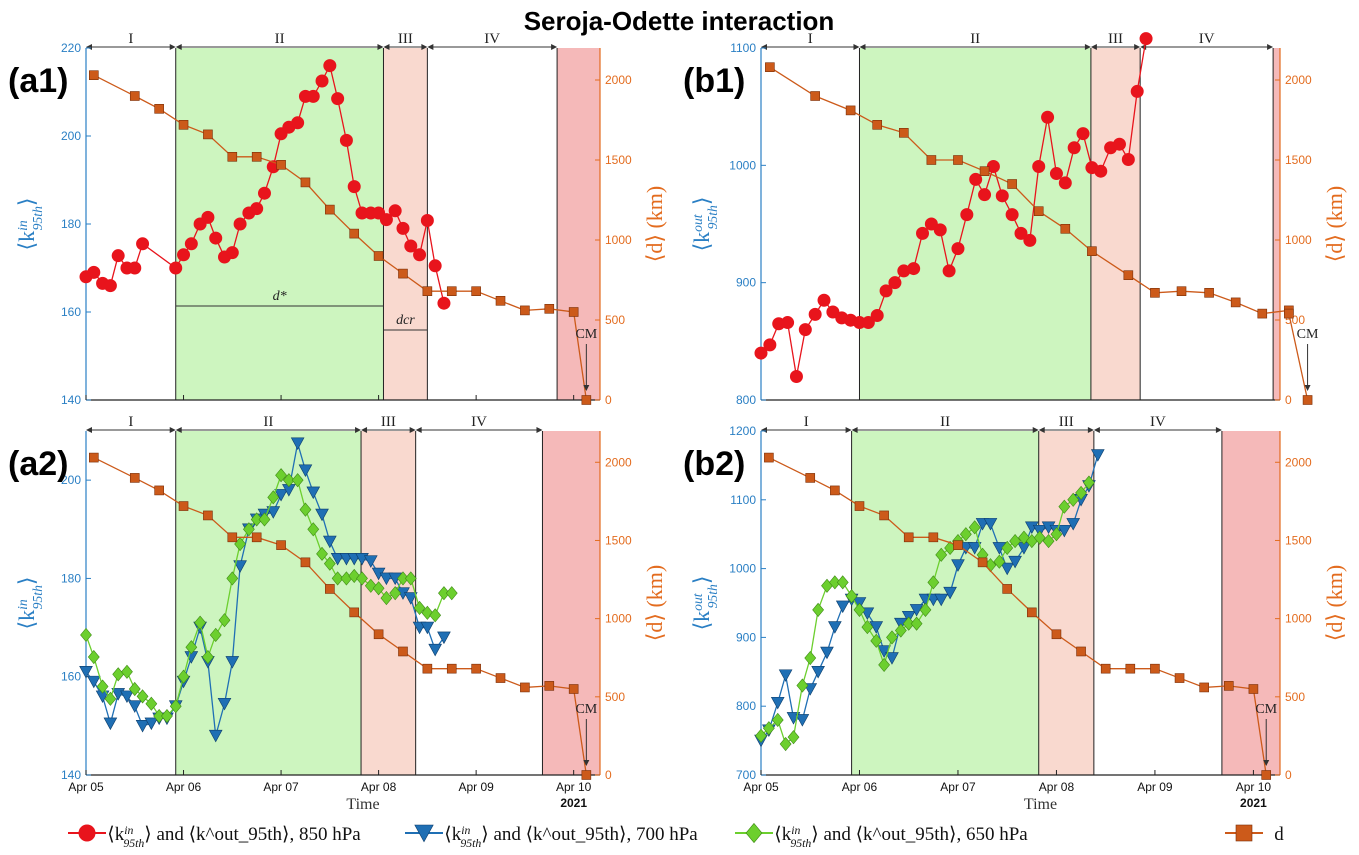 The height and width of the screenshot is (855, 1359). What do you see at coordinates (38, 464) in the screenshot?
I see `panel-label: (a2)` at bounding box center [38, 464].